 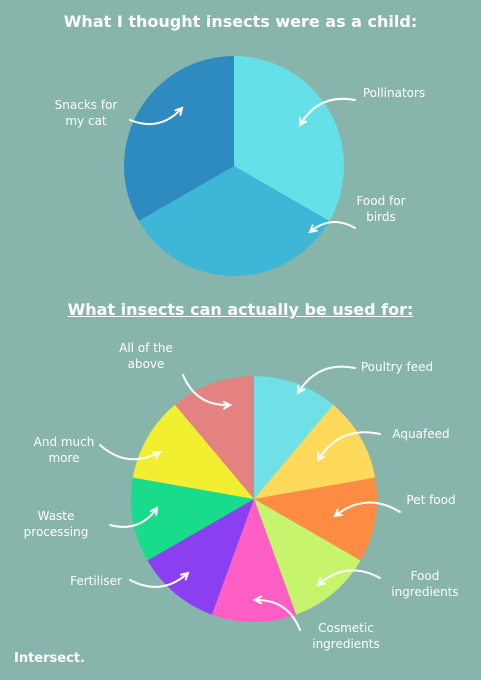 What do you see at coordinates (86, 113) in the screenshot?
I see `slice-label: Snacks for my cat` at bounding box center [86, 113].